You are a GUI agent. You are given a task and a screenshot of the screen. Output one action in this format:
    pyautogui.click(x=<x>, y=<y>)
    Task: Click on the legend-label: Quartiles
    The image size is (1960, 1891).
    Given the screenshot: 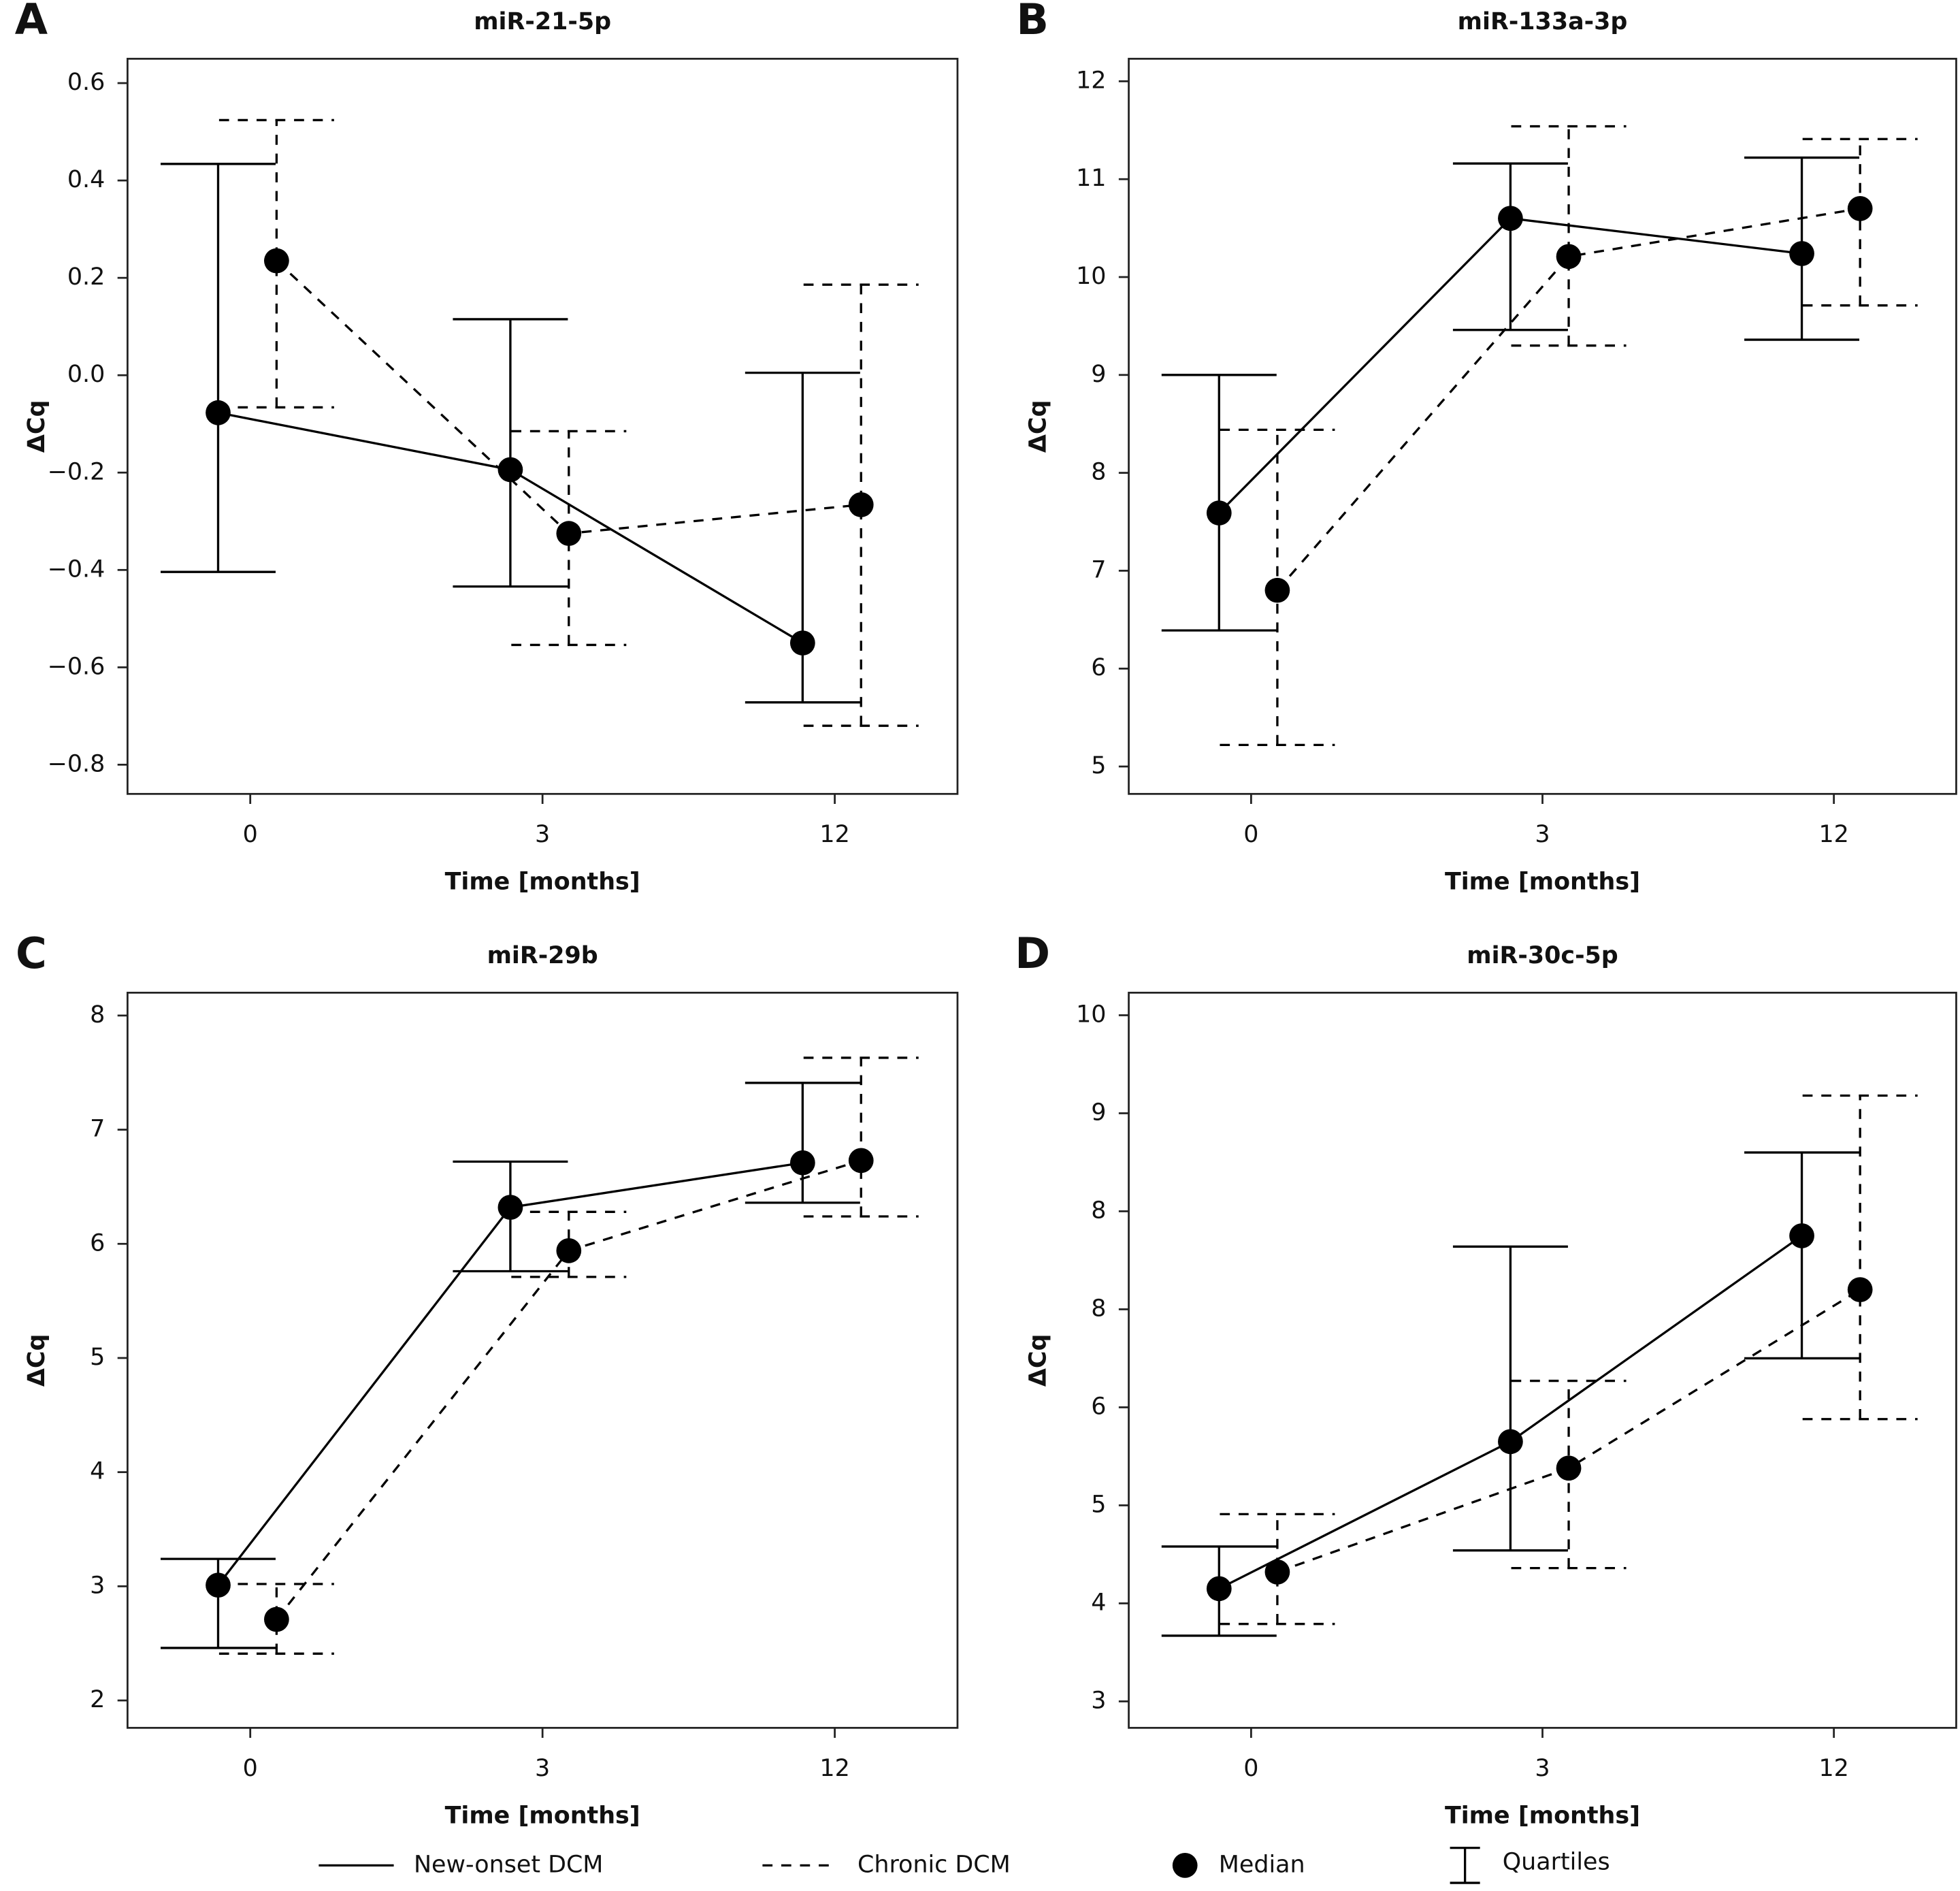 What is the action you would take?
    pyautogui.click(x=1557, y=1862)
    